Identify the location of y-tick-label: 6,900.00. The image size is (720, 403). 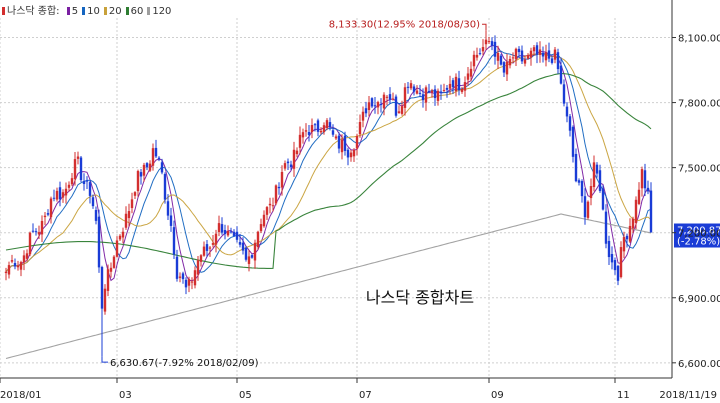
(699, 299).